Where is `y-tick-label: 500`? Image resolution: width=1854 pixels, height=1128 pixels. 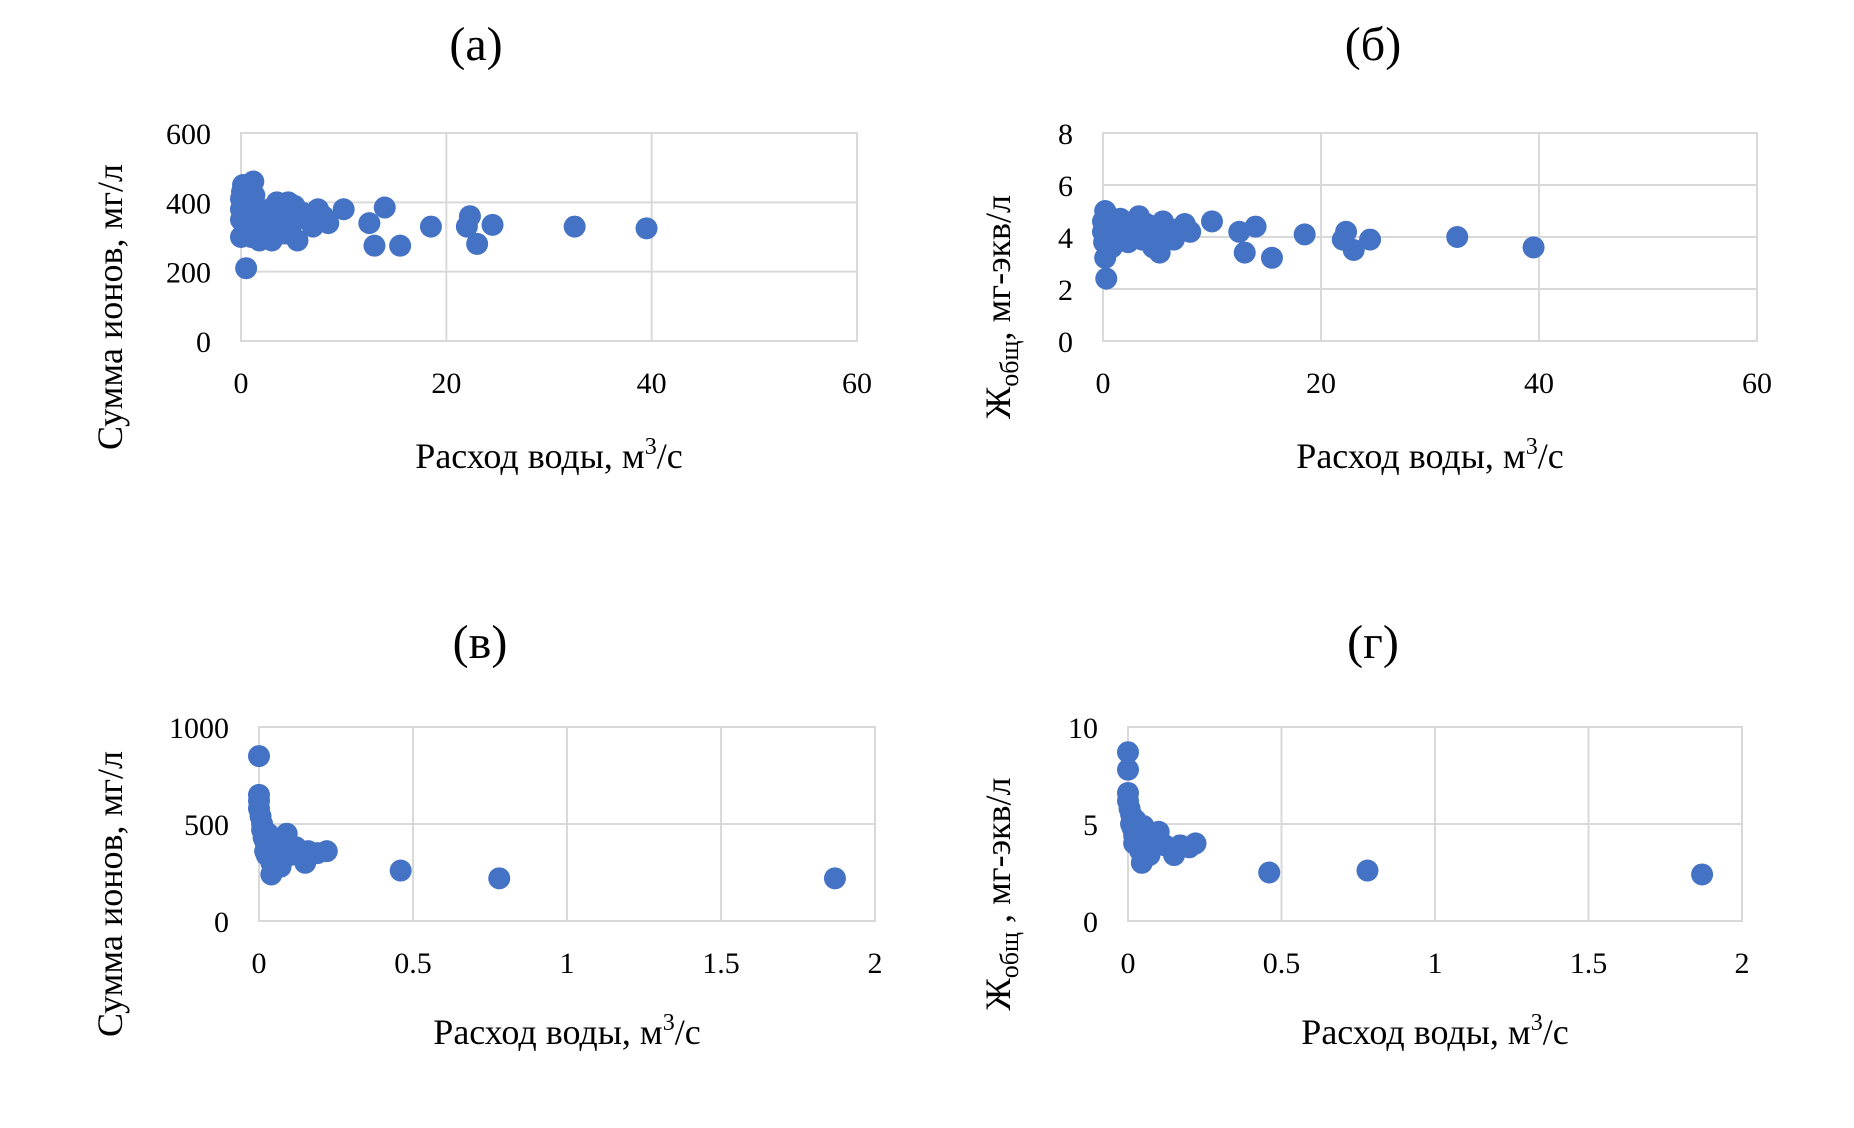
y-tick-label: 500 is located at coordinates (206, 825).